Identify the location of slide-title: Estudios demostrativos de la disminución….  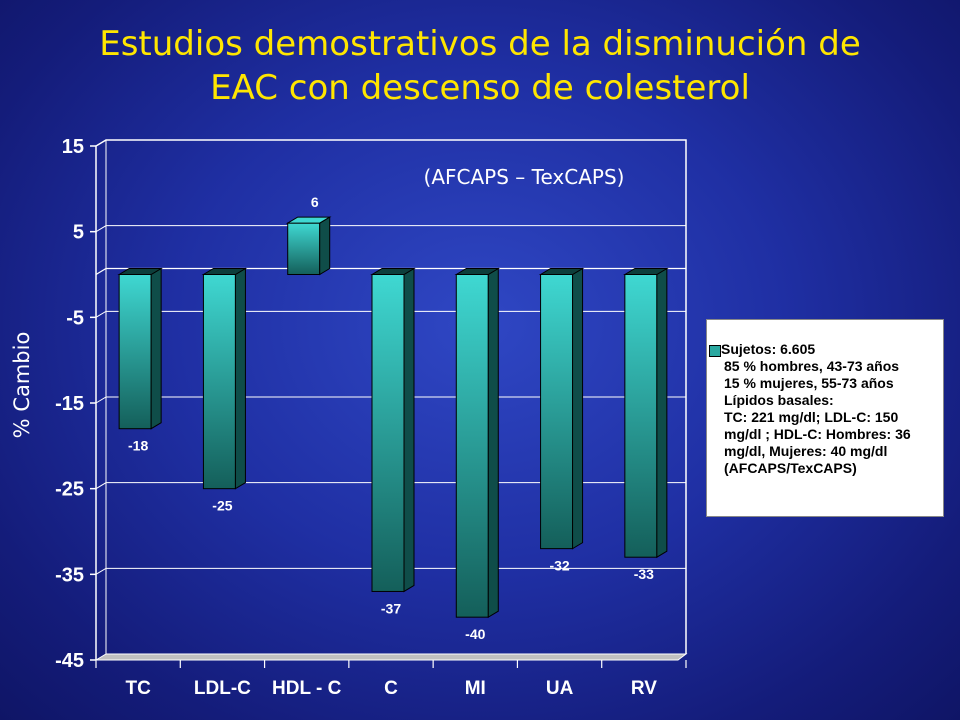
(480, 66).